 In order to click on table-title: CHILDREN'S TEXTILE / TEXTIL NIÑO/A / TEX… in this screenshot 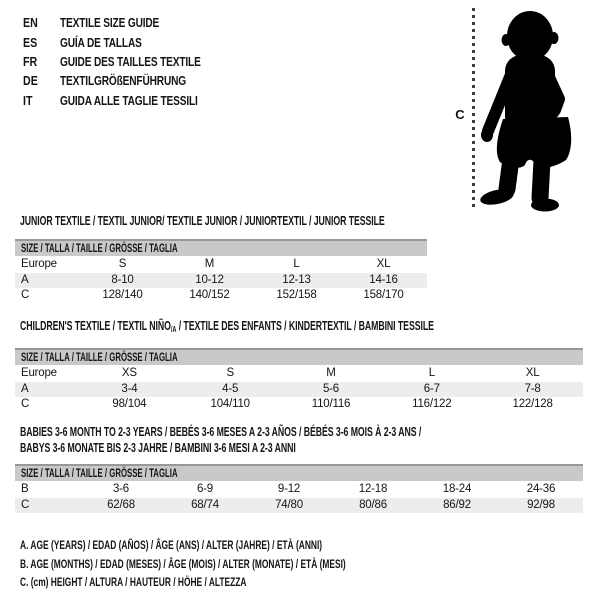, I will do `click(227, 327)`.